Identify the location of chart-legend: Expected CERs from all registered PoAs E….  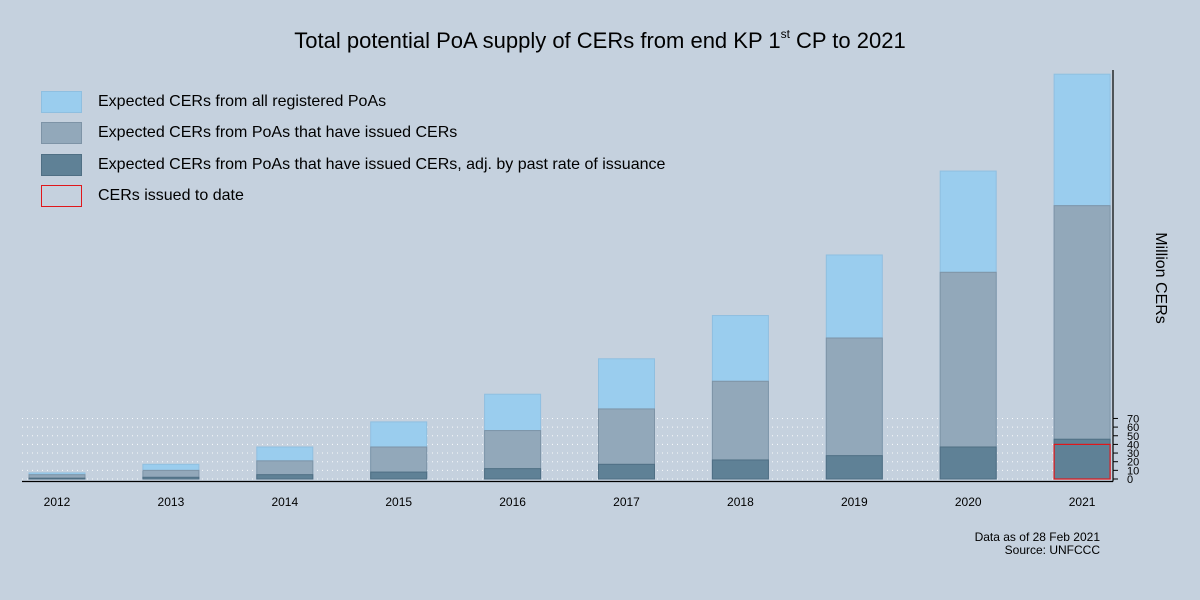
(353, 149).